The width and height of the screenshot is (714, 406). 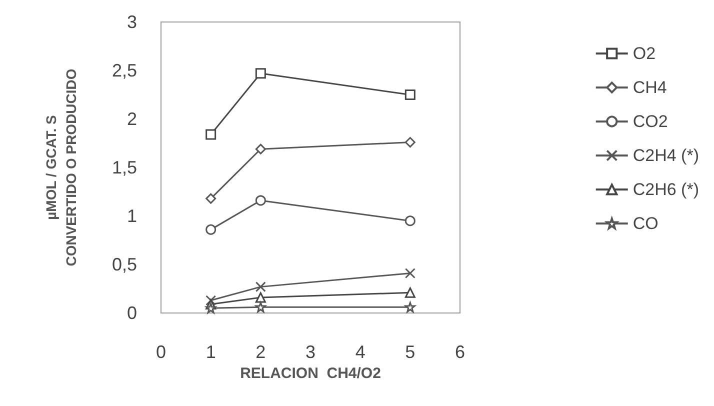 What do you see at coordinates (131, 313) in the screenshot?
I see `y-tick-label: 0` at bounding box center [131, 313].